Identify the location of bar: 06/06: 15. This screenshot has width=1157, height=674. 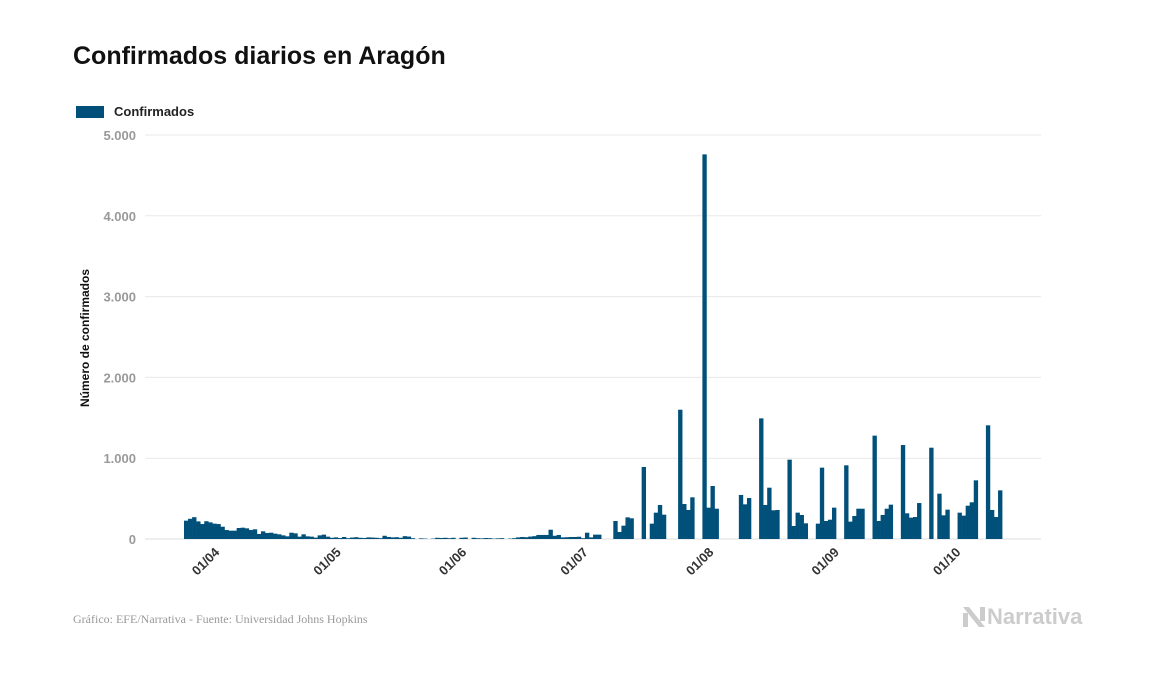
(473, 538).